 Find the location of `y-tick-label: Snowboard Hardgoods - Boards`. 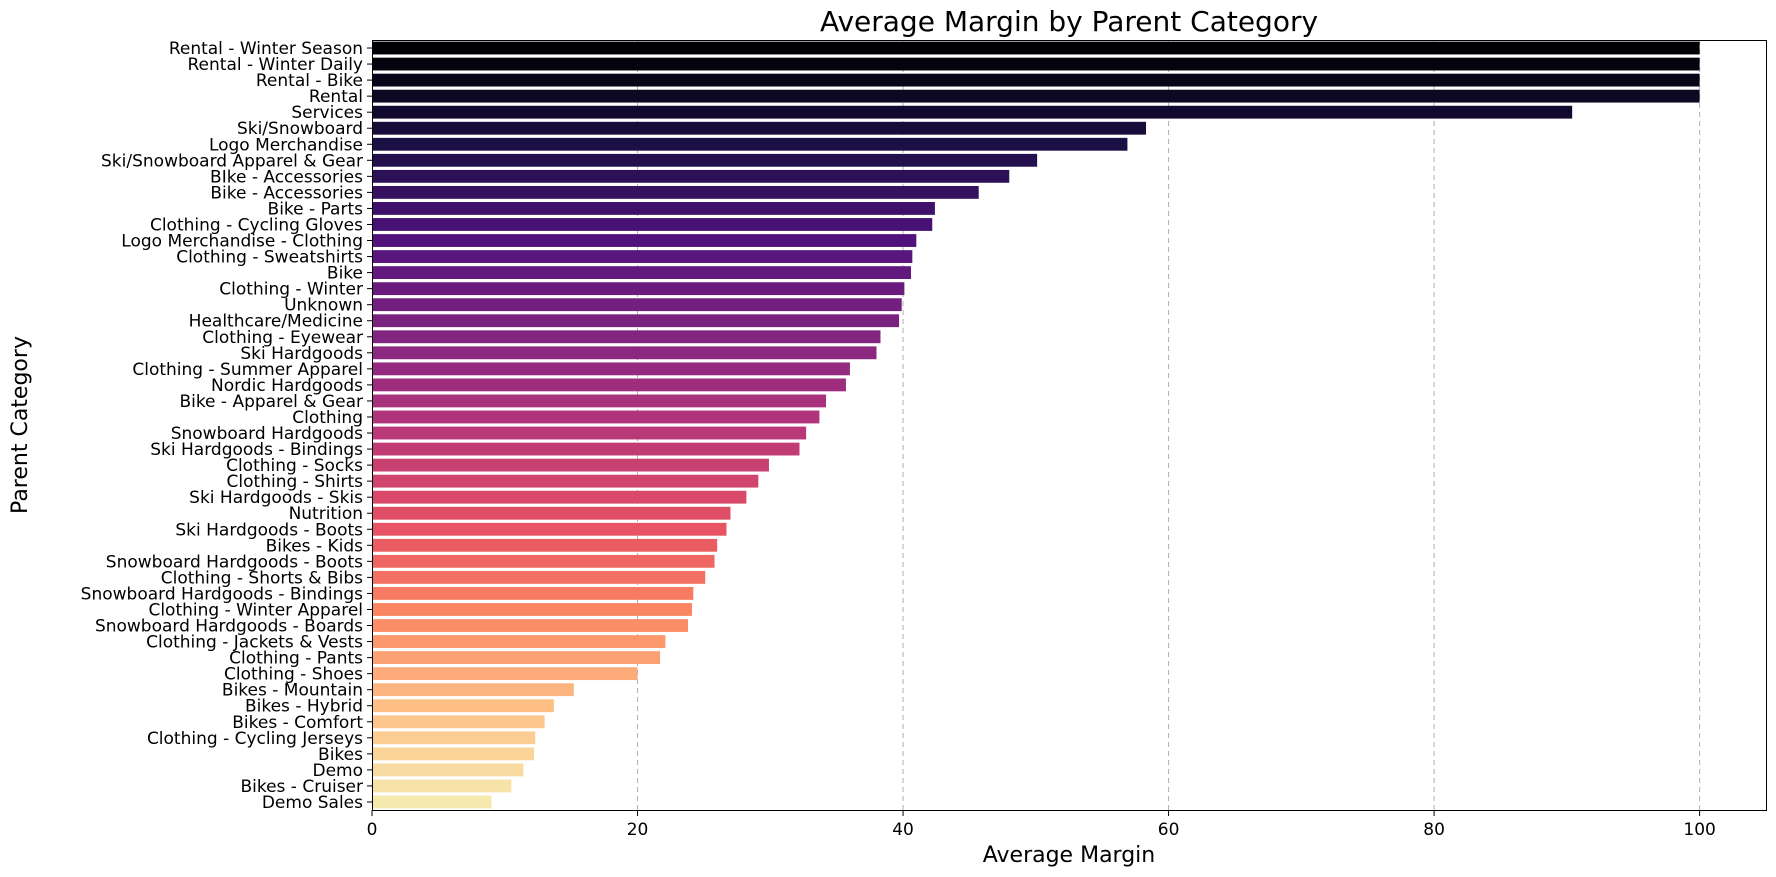

y-tick-label: Snowboard Hardgoods - Boards is located at coordinates (229, 627).